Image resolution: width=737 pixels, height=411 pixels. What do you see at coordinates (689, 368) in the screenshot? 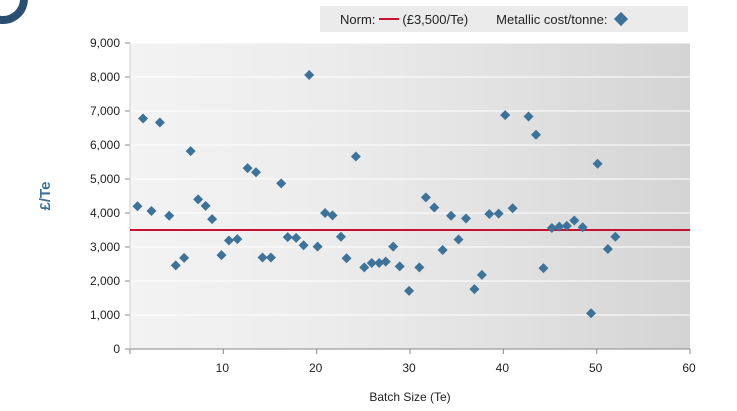
I see `x-tick-label: 60` at bounding box center [689, 368].